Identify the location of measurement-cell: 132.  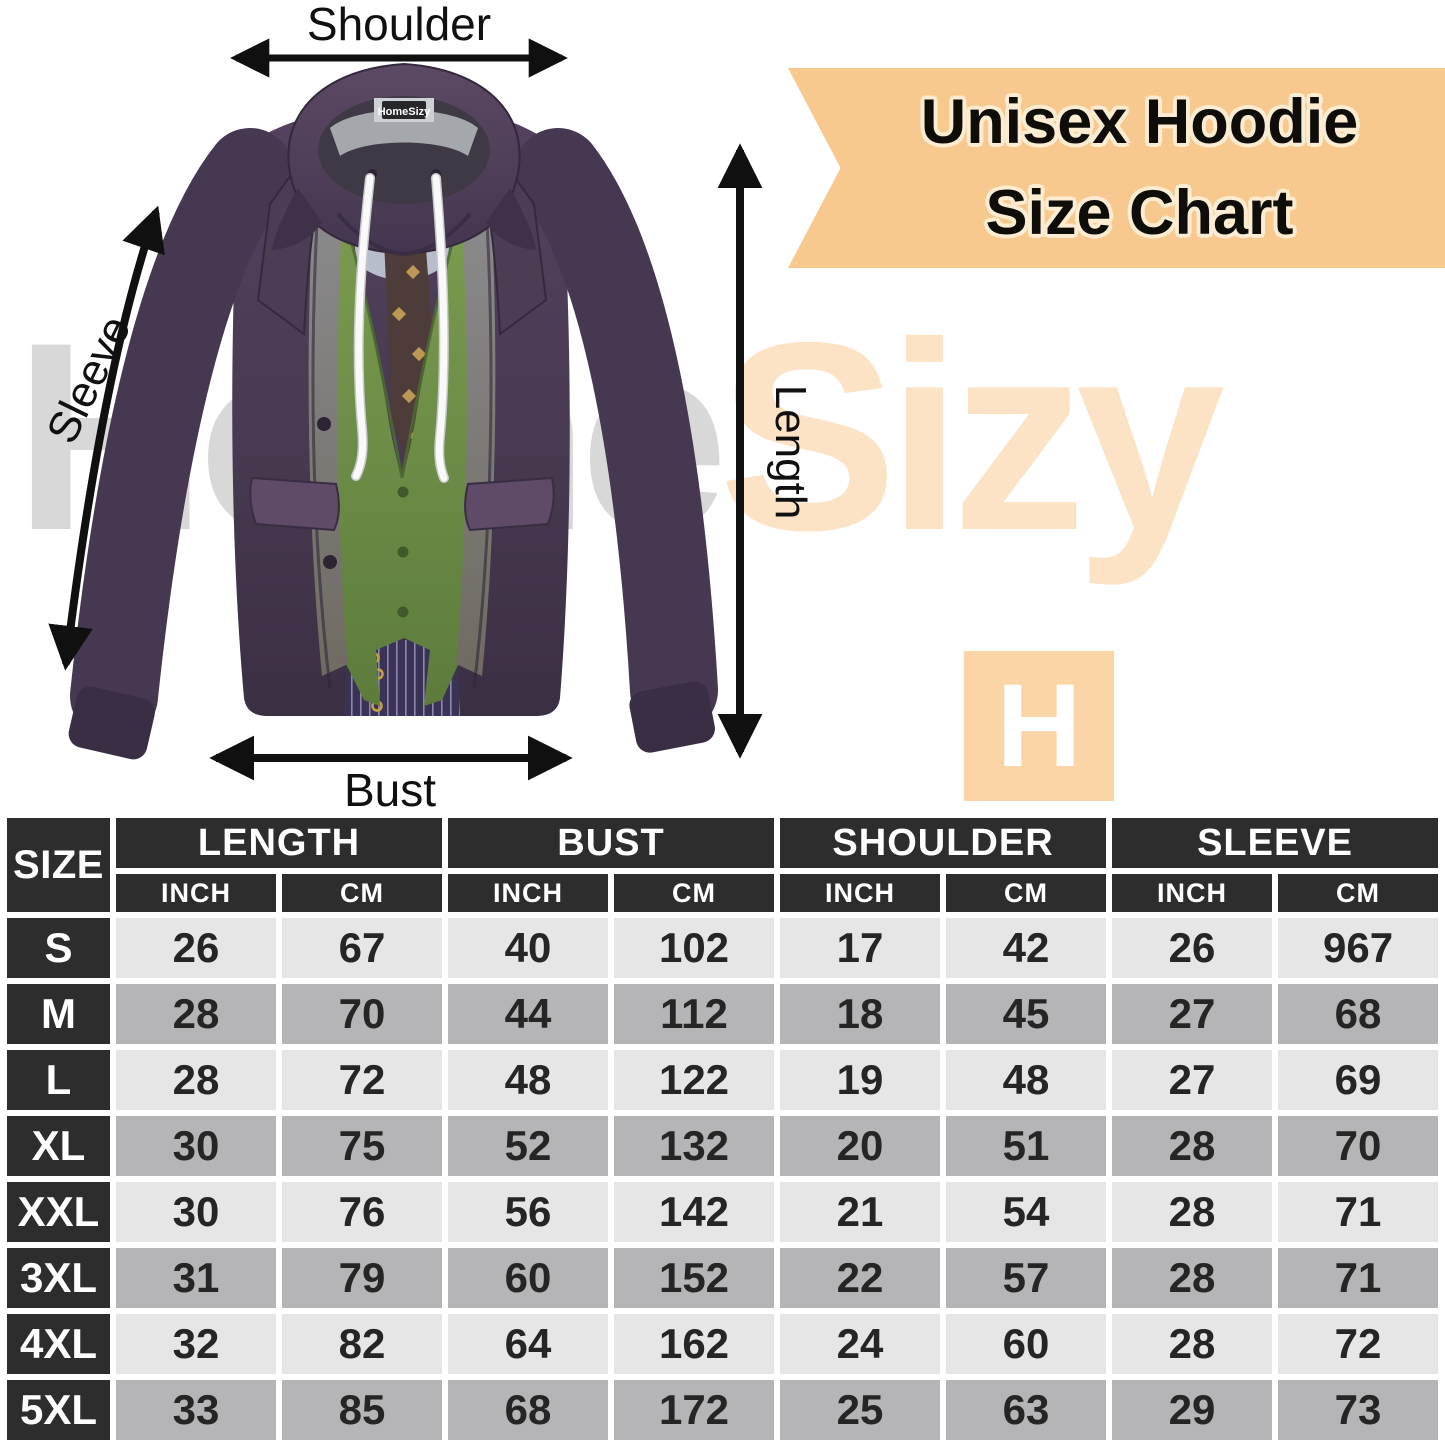
(694, 1146).